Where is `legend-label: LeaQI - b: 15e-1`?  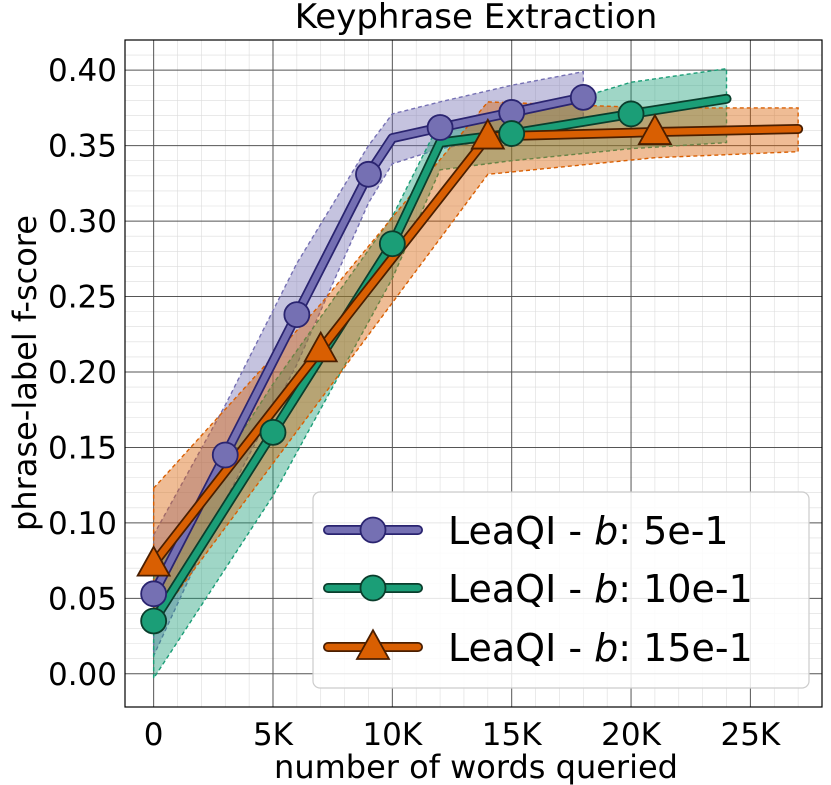 legend-label: LeaQI - b: 15e-1 is located at coordinates (600, 648).